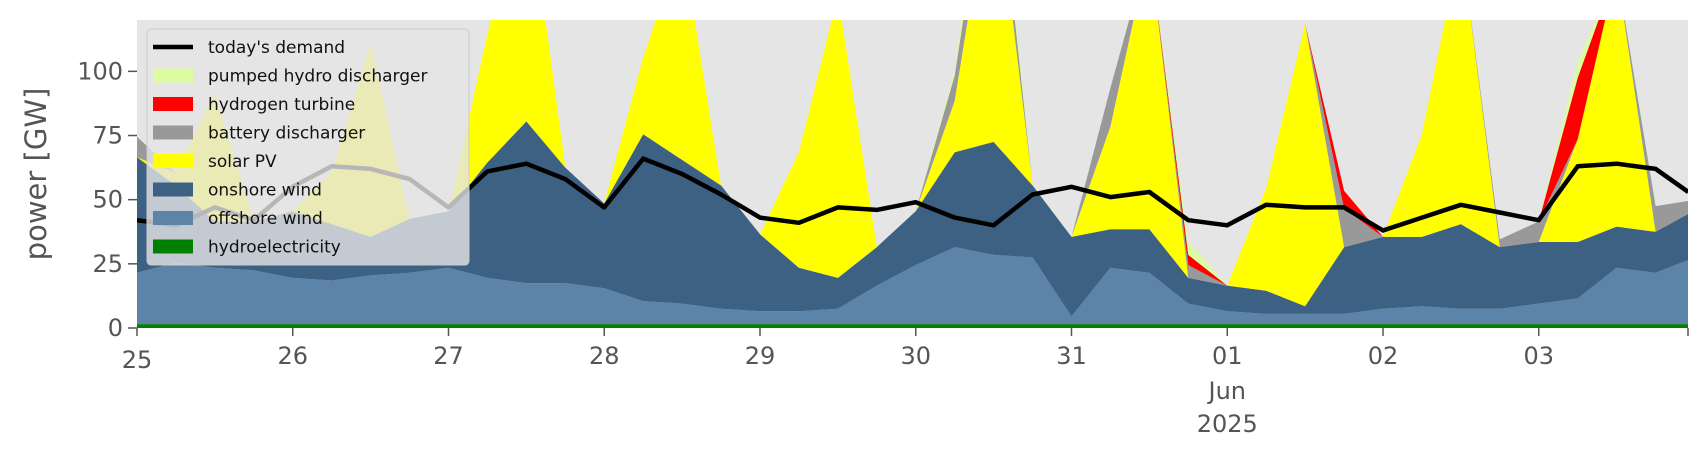  What do you see at coordinates (915, 356) in the screenshot?
I see `x-tick-label: 30` at bounding box center [915, 356].